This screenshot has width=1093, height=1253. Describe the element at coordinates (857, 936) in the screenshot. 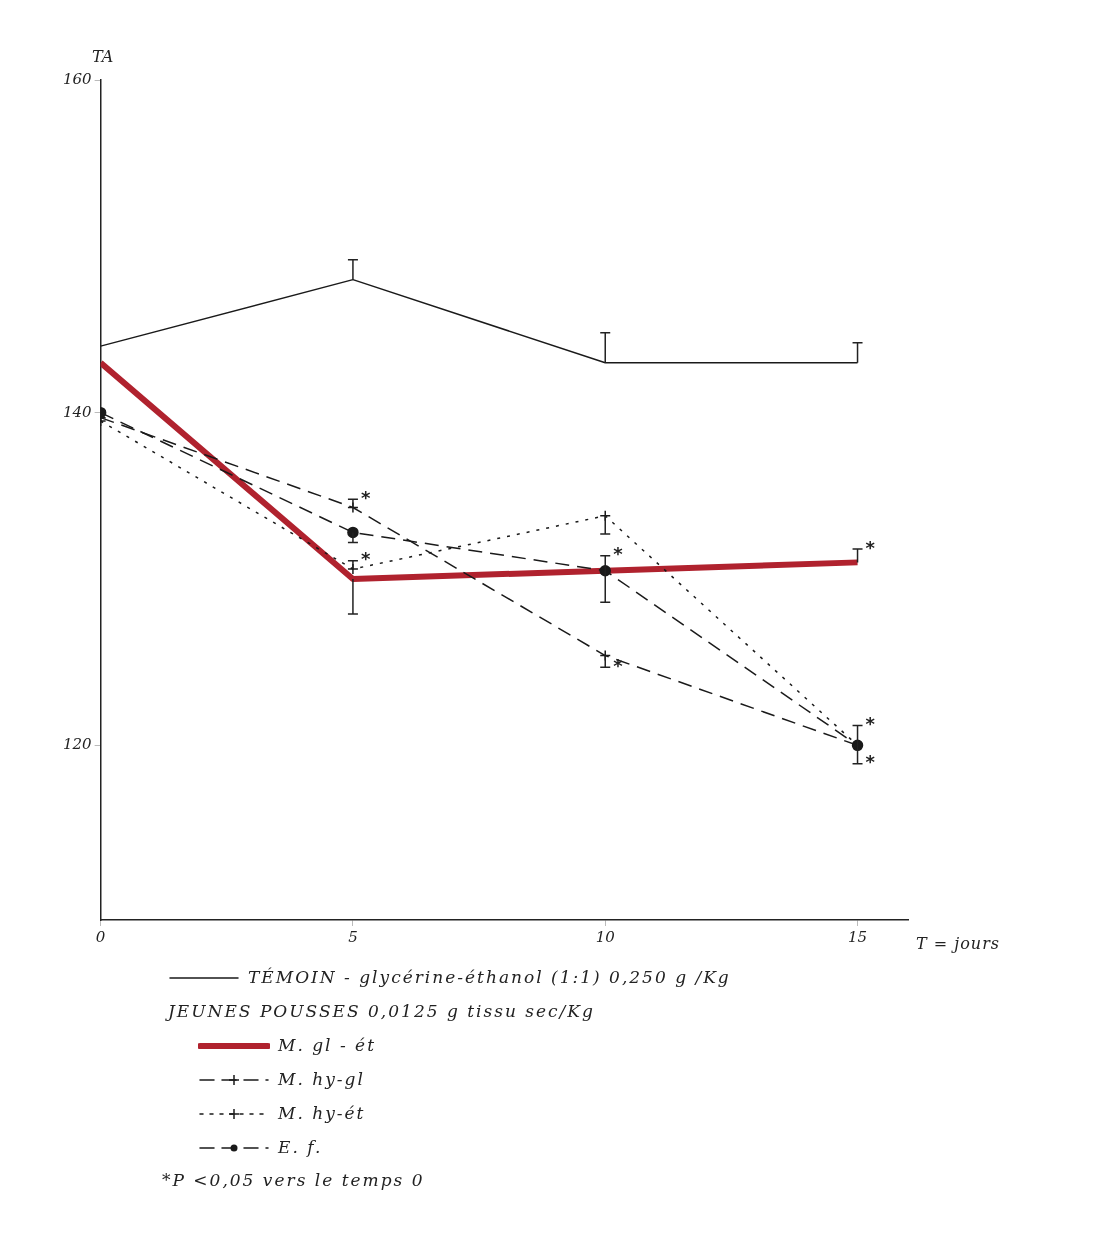

I see `x-tick-label: 15` at that location.